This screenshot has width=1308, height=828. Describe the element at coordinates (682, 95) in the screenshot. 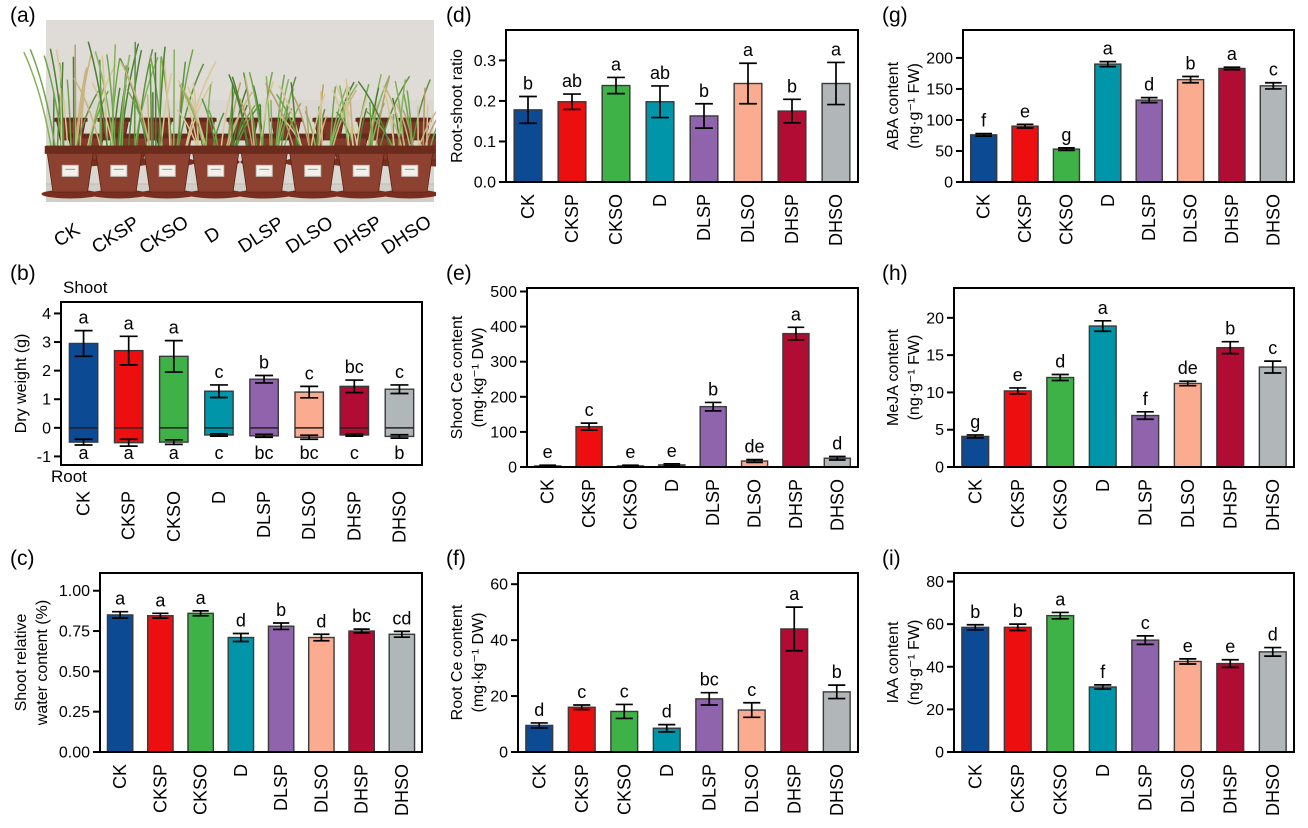

I see `error-bars` at that location.